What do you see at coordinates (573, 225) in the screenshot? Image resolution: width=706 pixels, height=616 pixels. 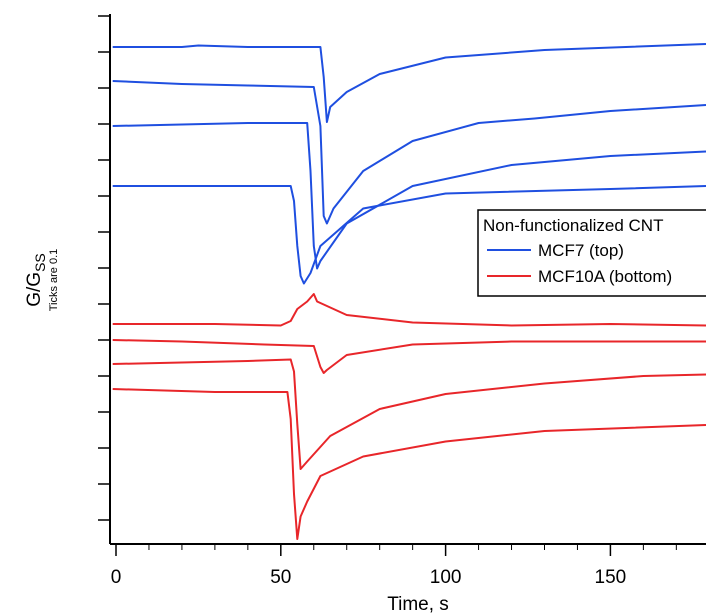 I see `legend-title: Non-functionalized CNT` at bounding box center [573, 225].